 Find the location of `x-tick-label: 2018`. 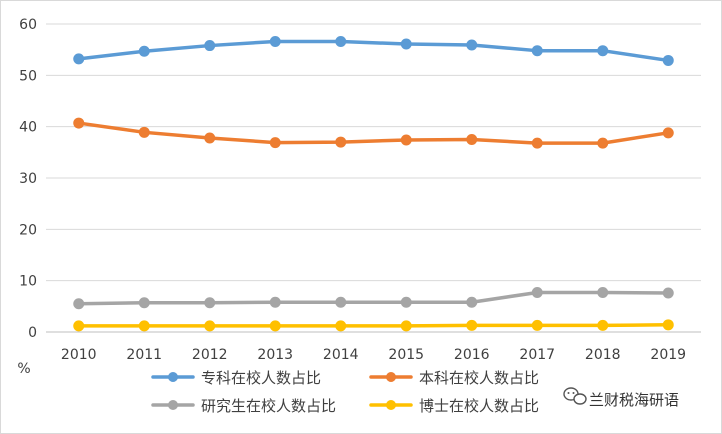

x-tick-label: 2018 is located at coordinates (603, 355).